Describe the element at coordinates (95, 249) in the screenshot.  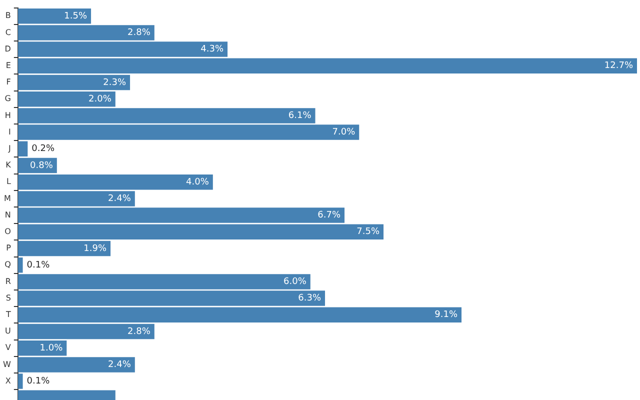
I see `data-label: 1.9%` at that location.